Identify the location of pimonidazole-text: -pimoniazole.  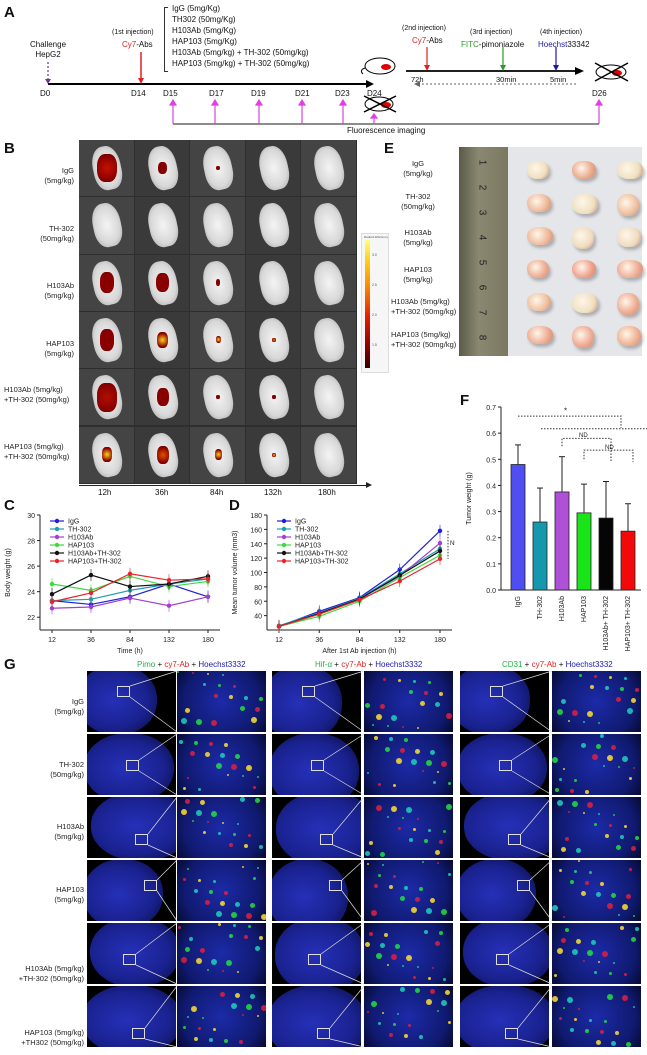
(501, 44).